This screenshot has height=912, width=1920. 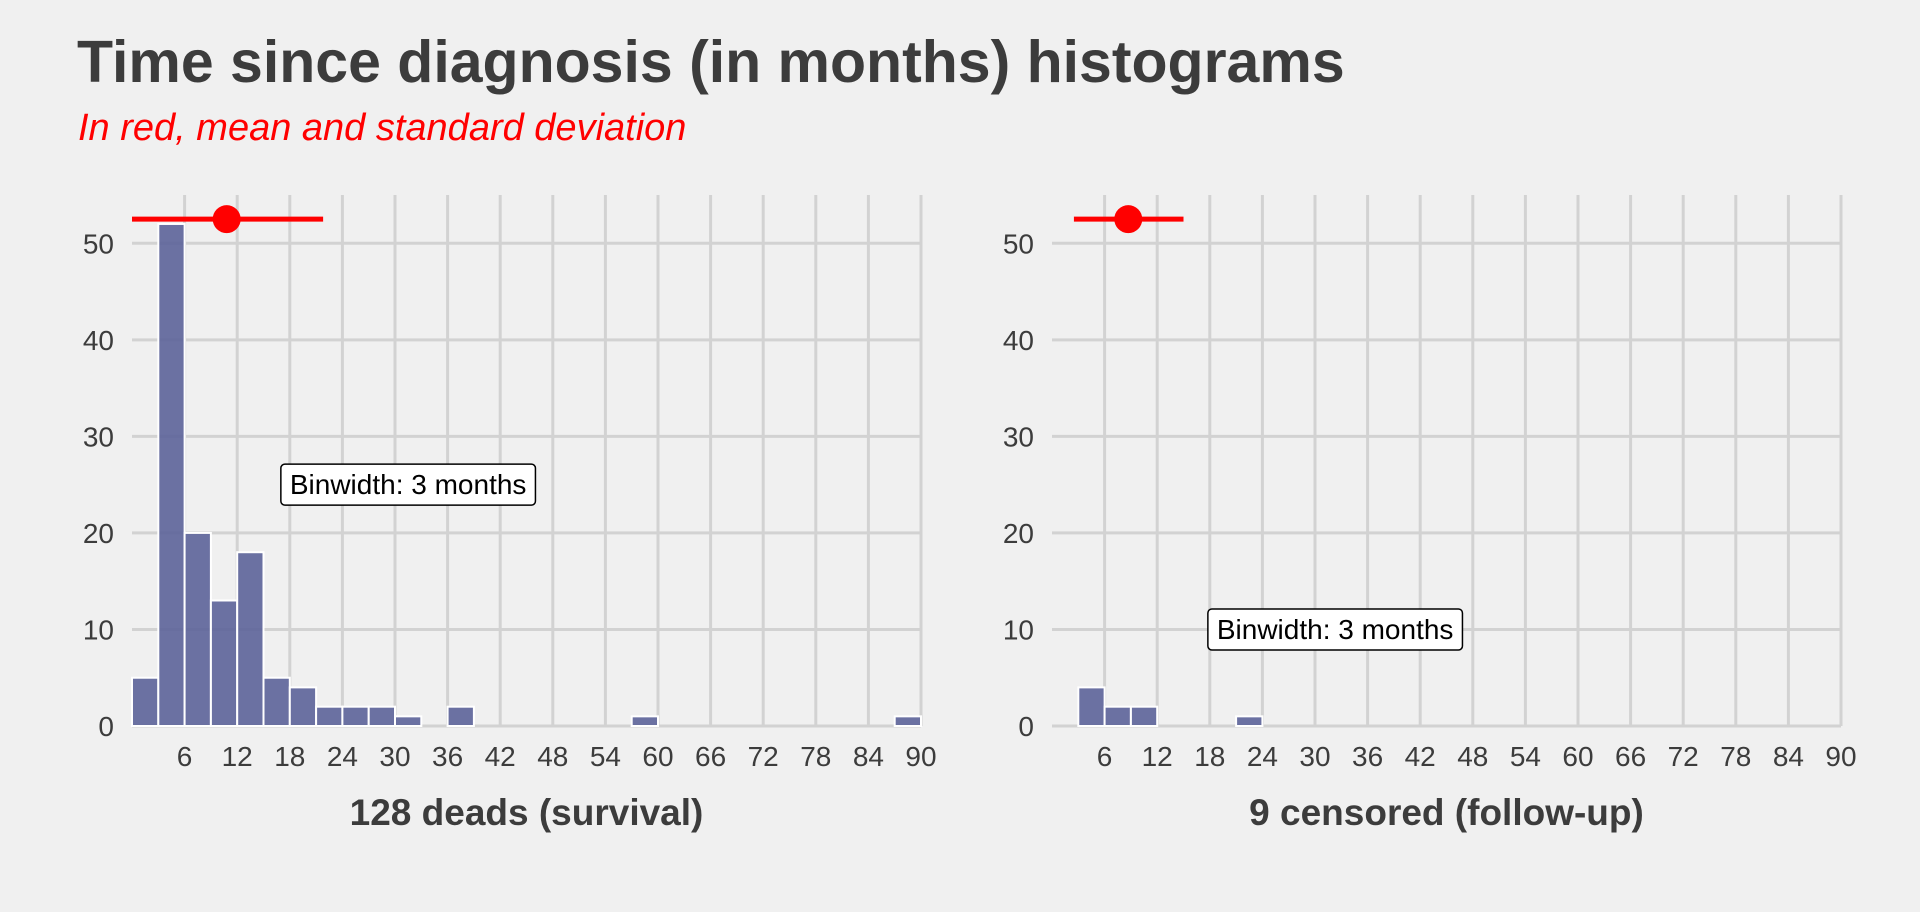 I want to click on chart-subtitle: In red, mean and standard deviation, so click(x=382, y=128).